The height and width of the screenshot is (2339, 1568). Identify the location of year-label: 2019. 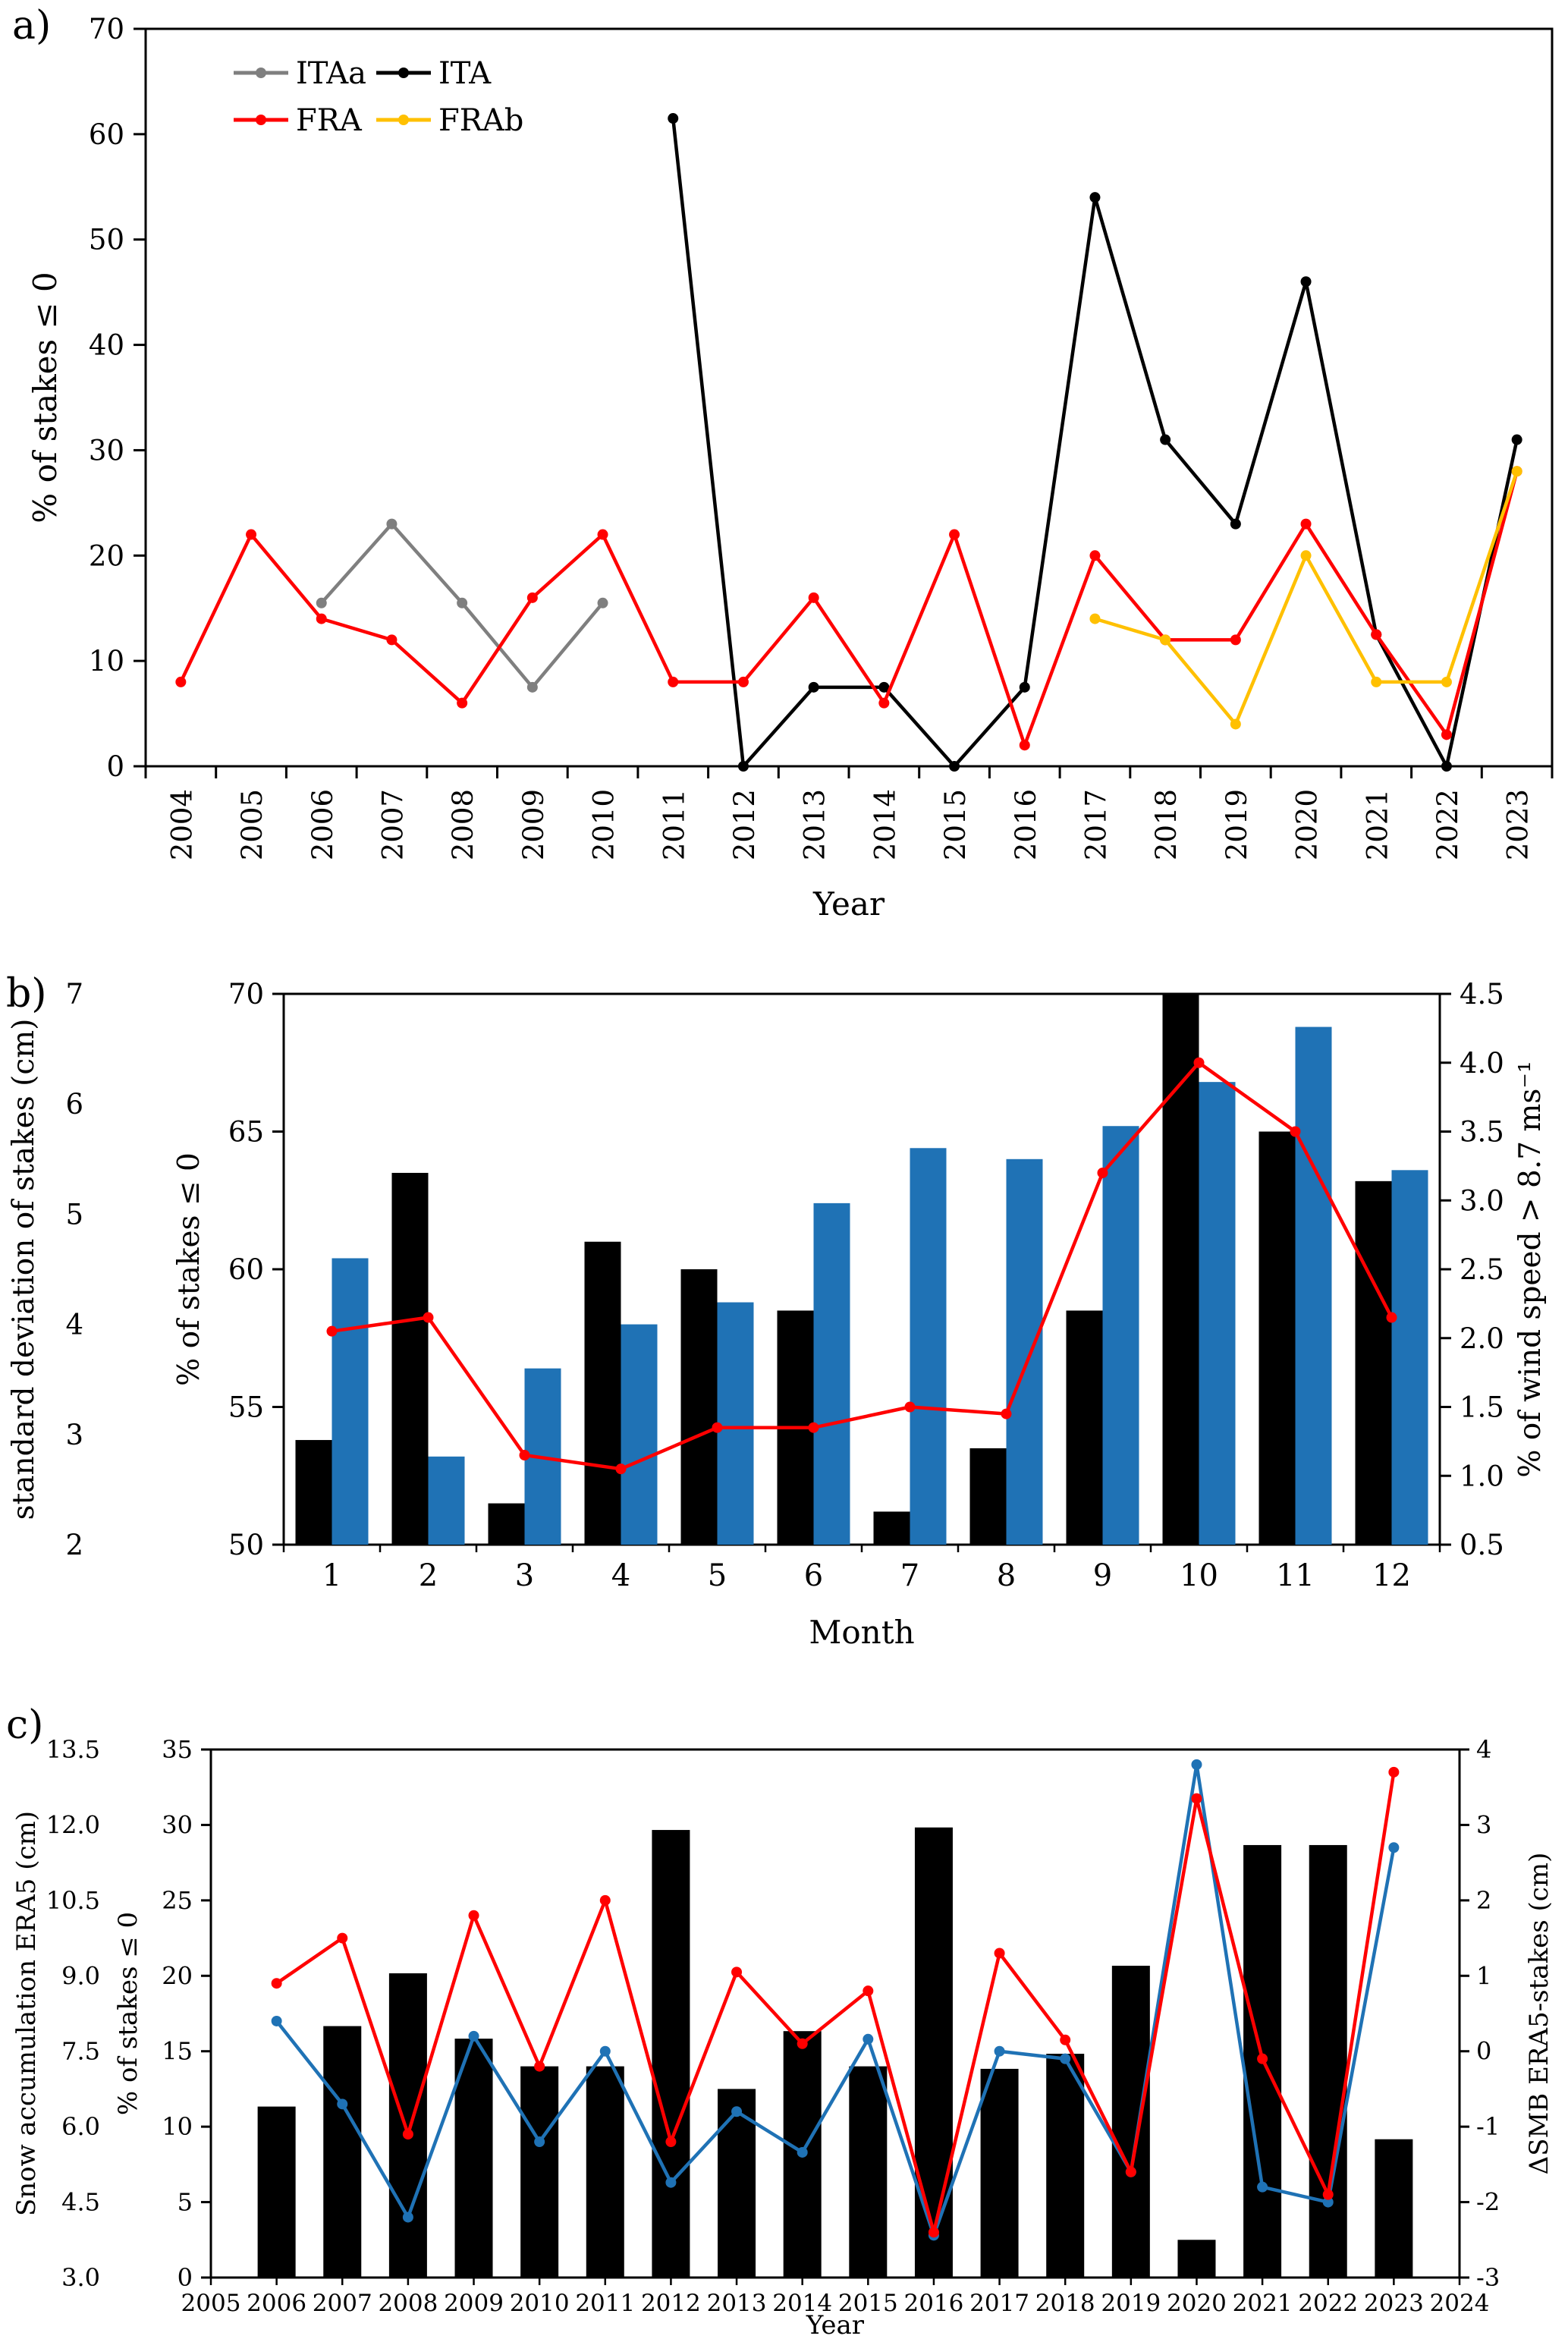
(1131, 2303).